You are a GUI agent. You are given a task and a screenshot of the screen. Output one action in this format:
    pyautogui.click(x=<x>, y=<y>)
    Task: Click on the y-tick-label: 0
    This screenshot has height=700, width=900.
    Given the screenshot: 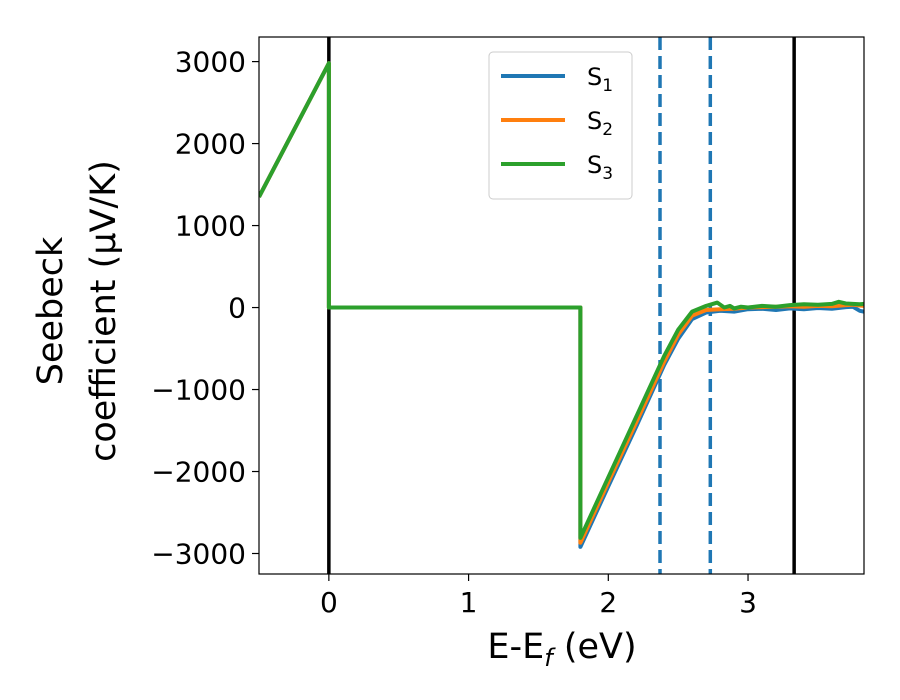 What is the action you would take?
    pyautogui.click(x=237, y=308)
    